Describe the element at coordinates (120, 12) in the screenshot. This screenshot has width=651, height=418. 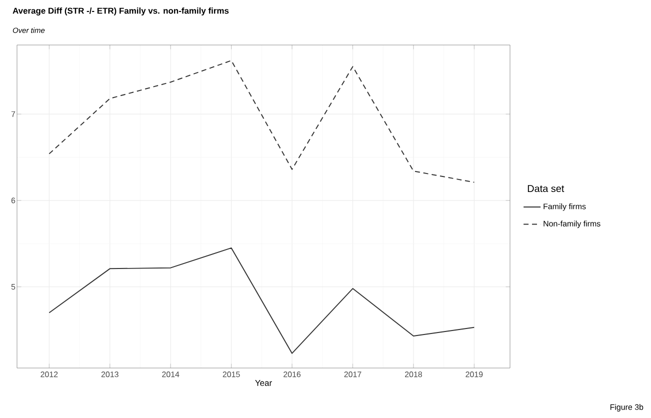
I see `chart-title: Average Diff (STR -/- ETR) Family vs. non-family firms` at that location.